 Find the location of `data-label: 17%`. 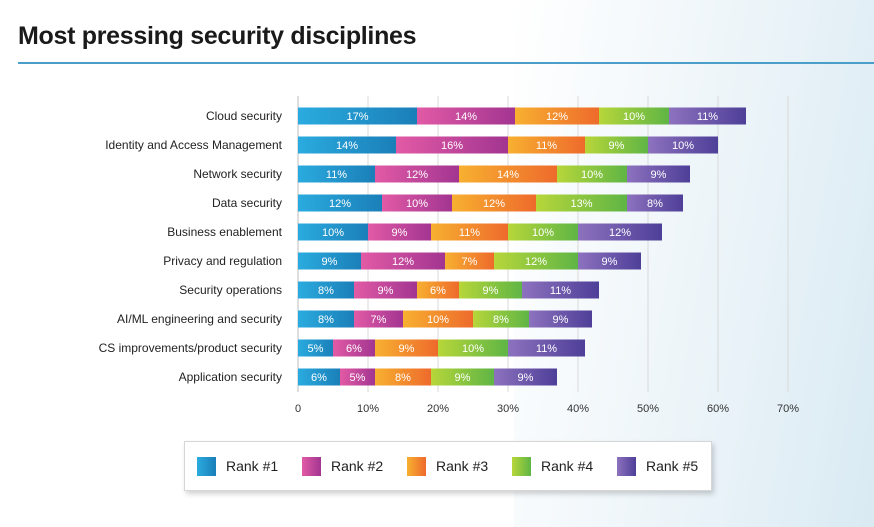

data-label: 17% is located at coordinates (357, 117).